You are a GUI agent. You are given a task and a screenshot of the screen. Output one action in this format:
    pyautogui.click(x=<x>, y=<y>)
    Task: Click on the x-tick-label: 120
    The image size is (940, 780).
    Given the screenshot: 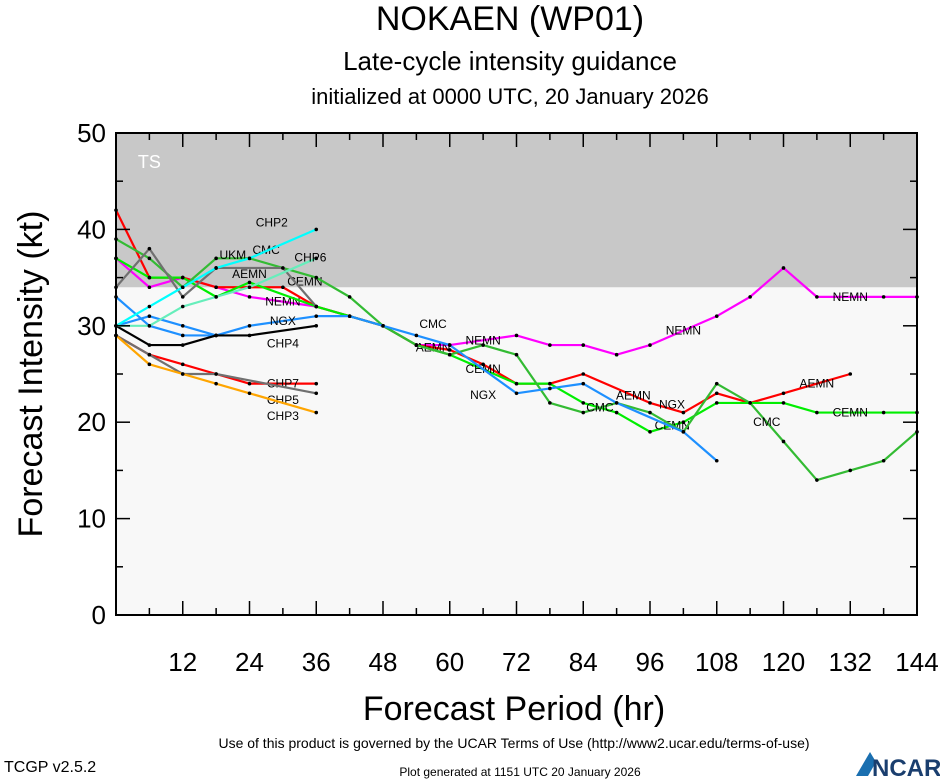 What is the action you would take?
    pyautogui.click(x=783, y=662)
    